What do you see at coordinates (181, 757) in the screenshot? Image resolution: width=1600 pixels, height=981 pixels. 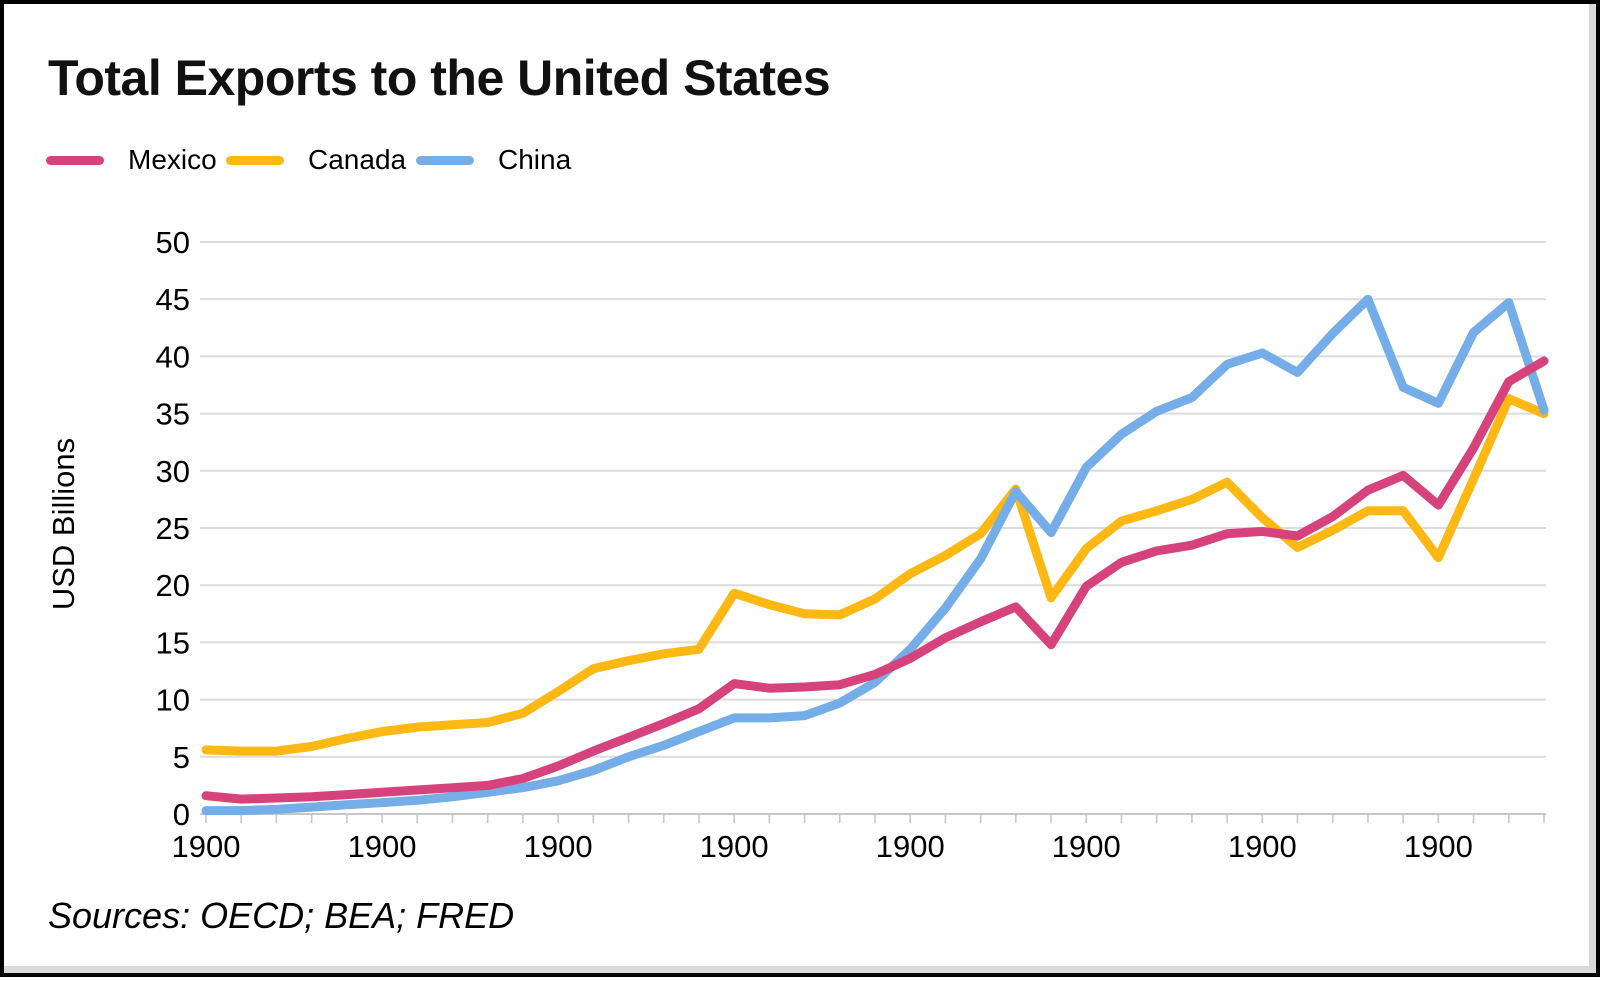 I see `y-tick-label: 5` at bounding box center [181, 757].